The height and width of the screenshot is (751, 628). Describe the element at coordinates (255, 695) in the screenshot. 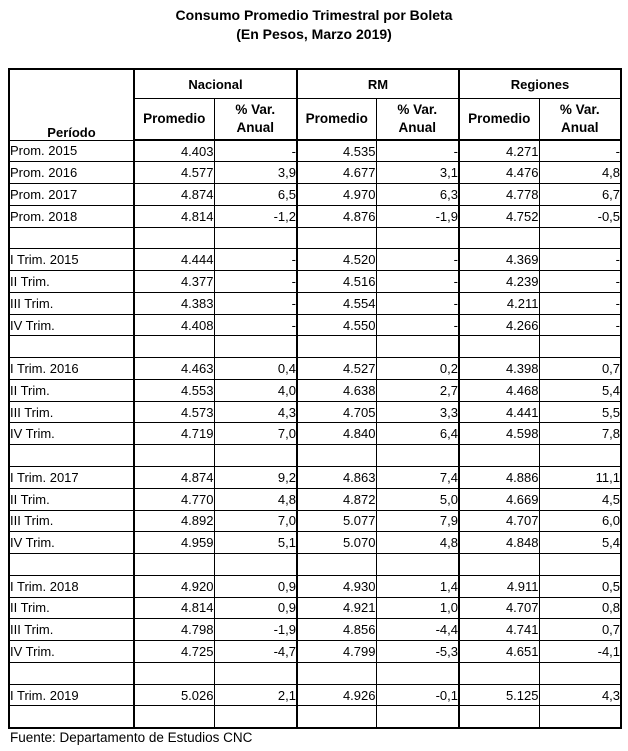

I see `value-cell: 2,1` at that location.